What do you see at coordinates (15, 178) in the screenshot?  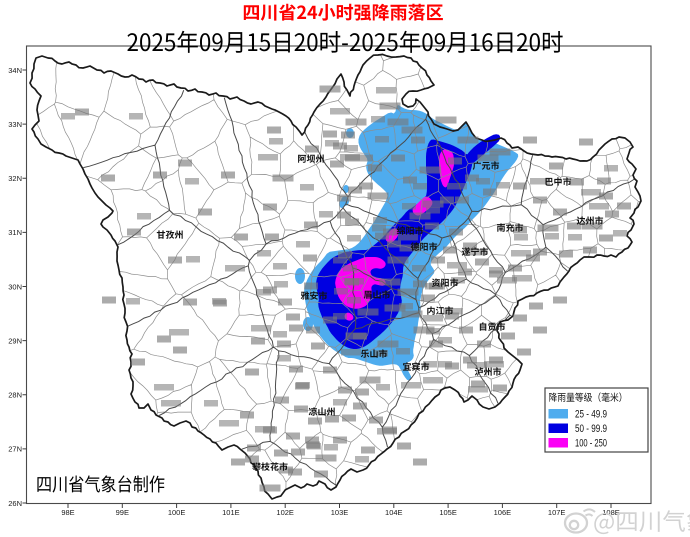 I see `svg-text: 32N` at bounding box center [15, 178].